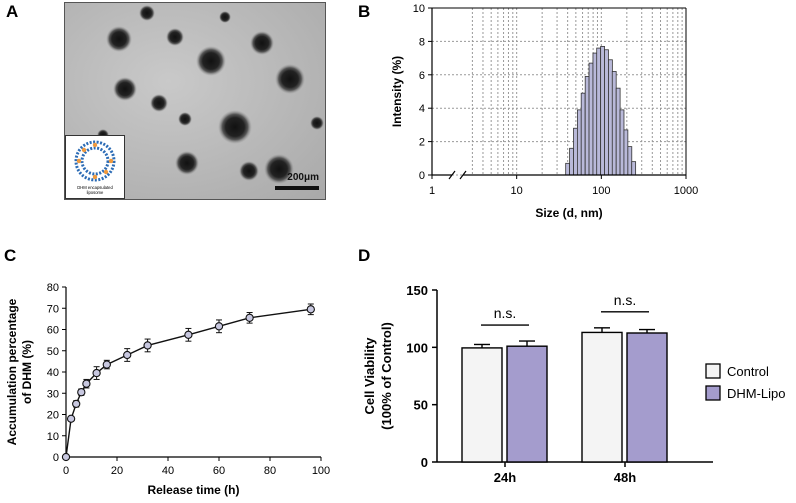  I want to click on b-x-axis-label: Size (d, nm), so click(568, 213).